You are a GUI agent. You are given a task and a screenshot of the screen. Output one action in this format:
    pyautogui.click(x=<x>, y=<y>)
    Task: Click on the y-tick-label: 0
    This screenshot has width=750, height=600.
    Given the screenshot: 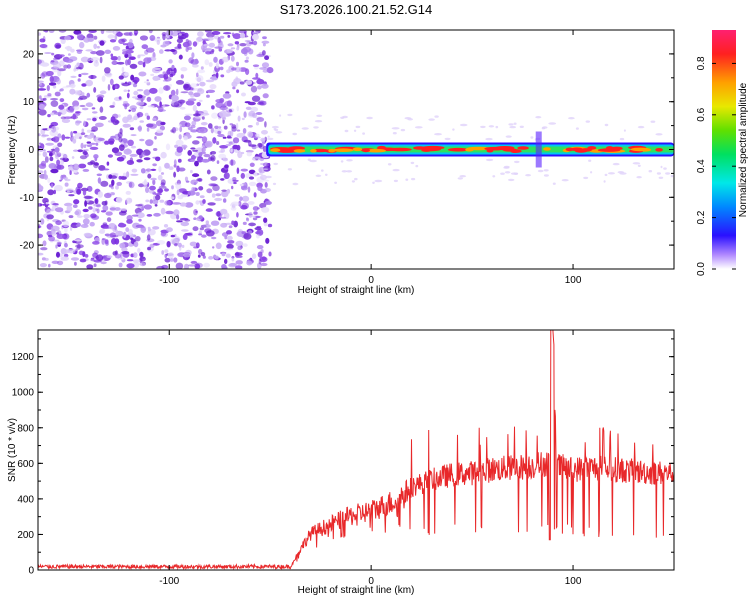 What is the action you would take?
    pyautogui.click(x=31, y=150)
    